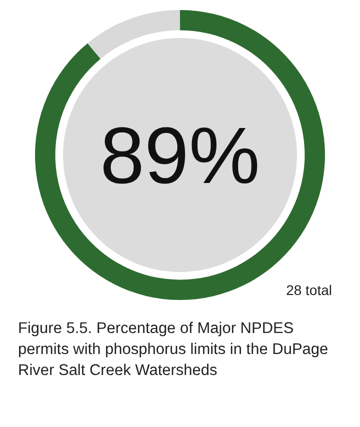  Describe the element at coordinates (309, 290) in the screenshot. I see `text: 28 total` at that location.